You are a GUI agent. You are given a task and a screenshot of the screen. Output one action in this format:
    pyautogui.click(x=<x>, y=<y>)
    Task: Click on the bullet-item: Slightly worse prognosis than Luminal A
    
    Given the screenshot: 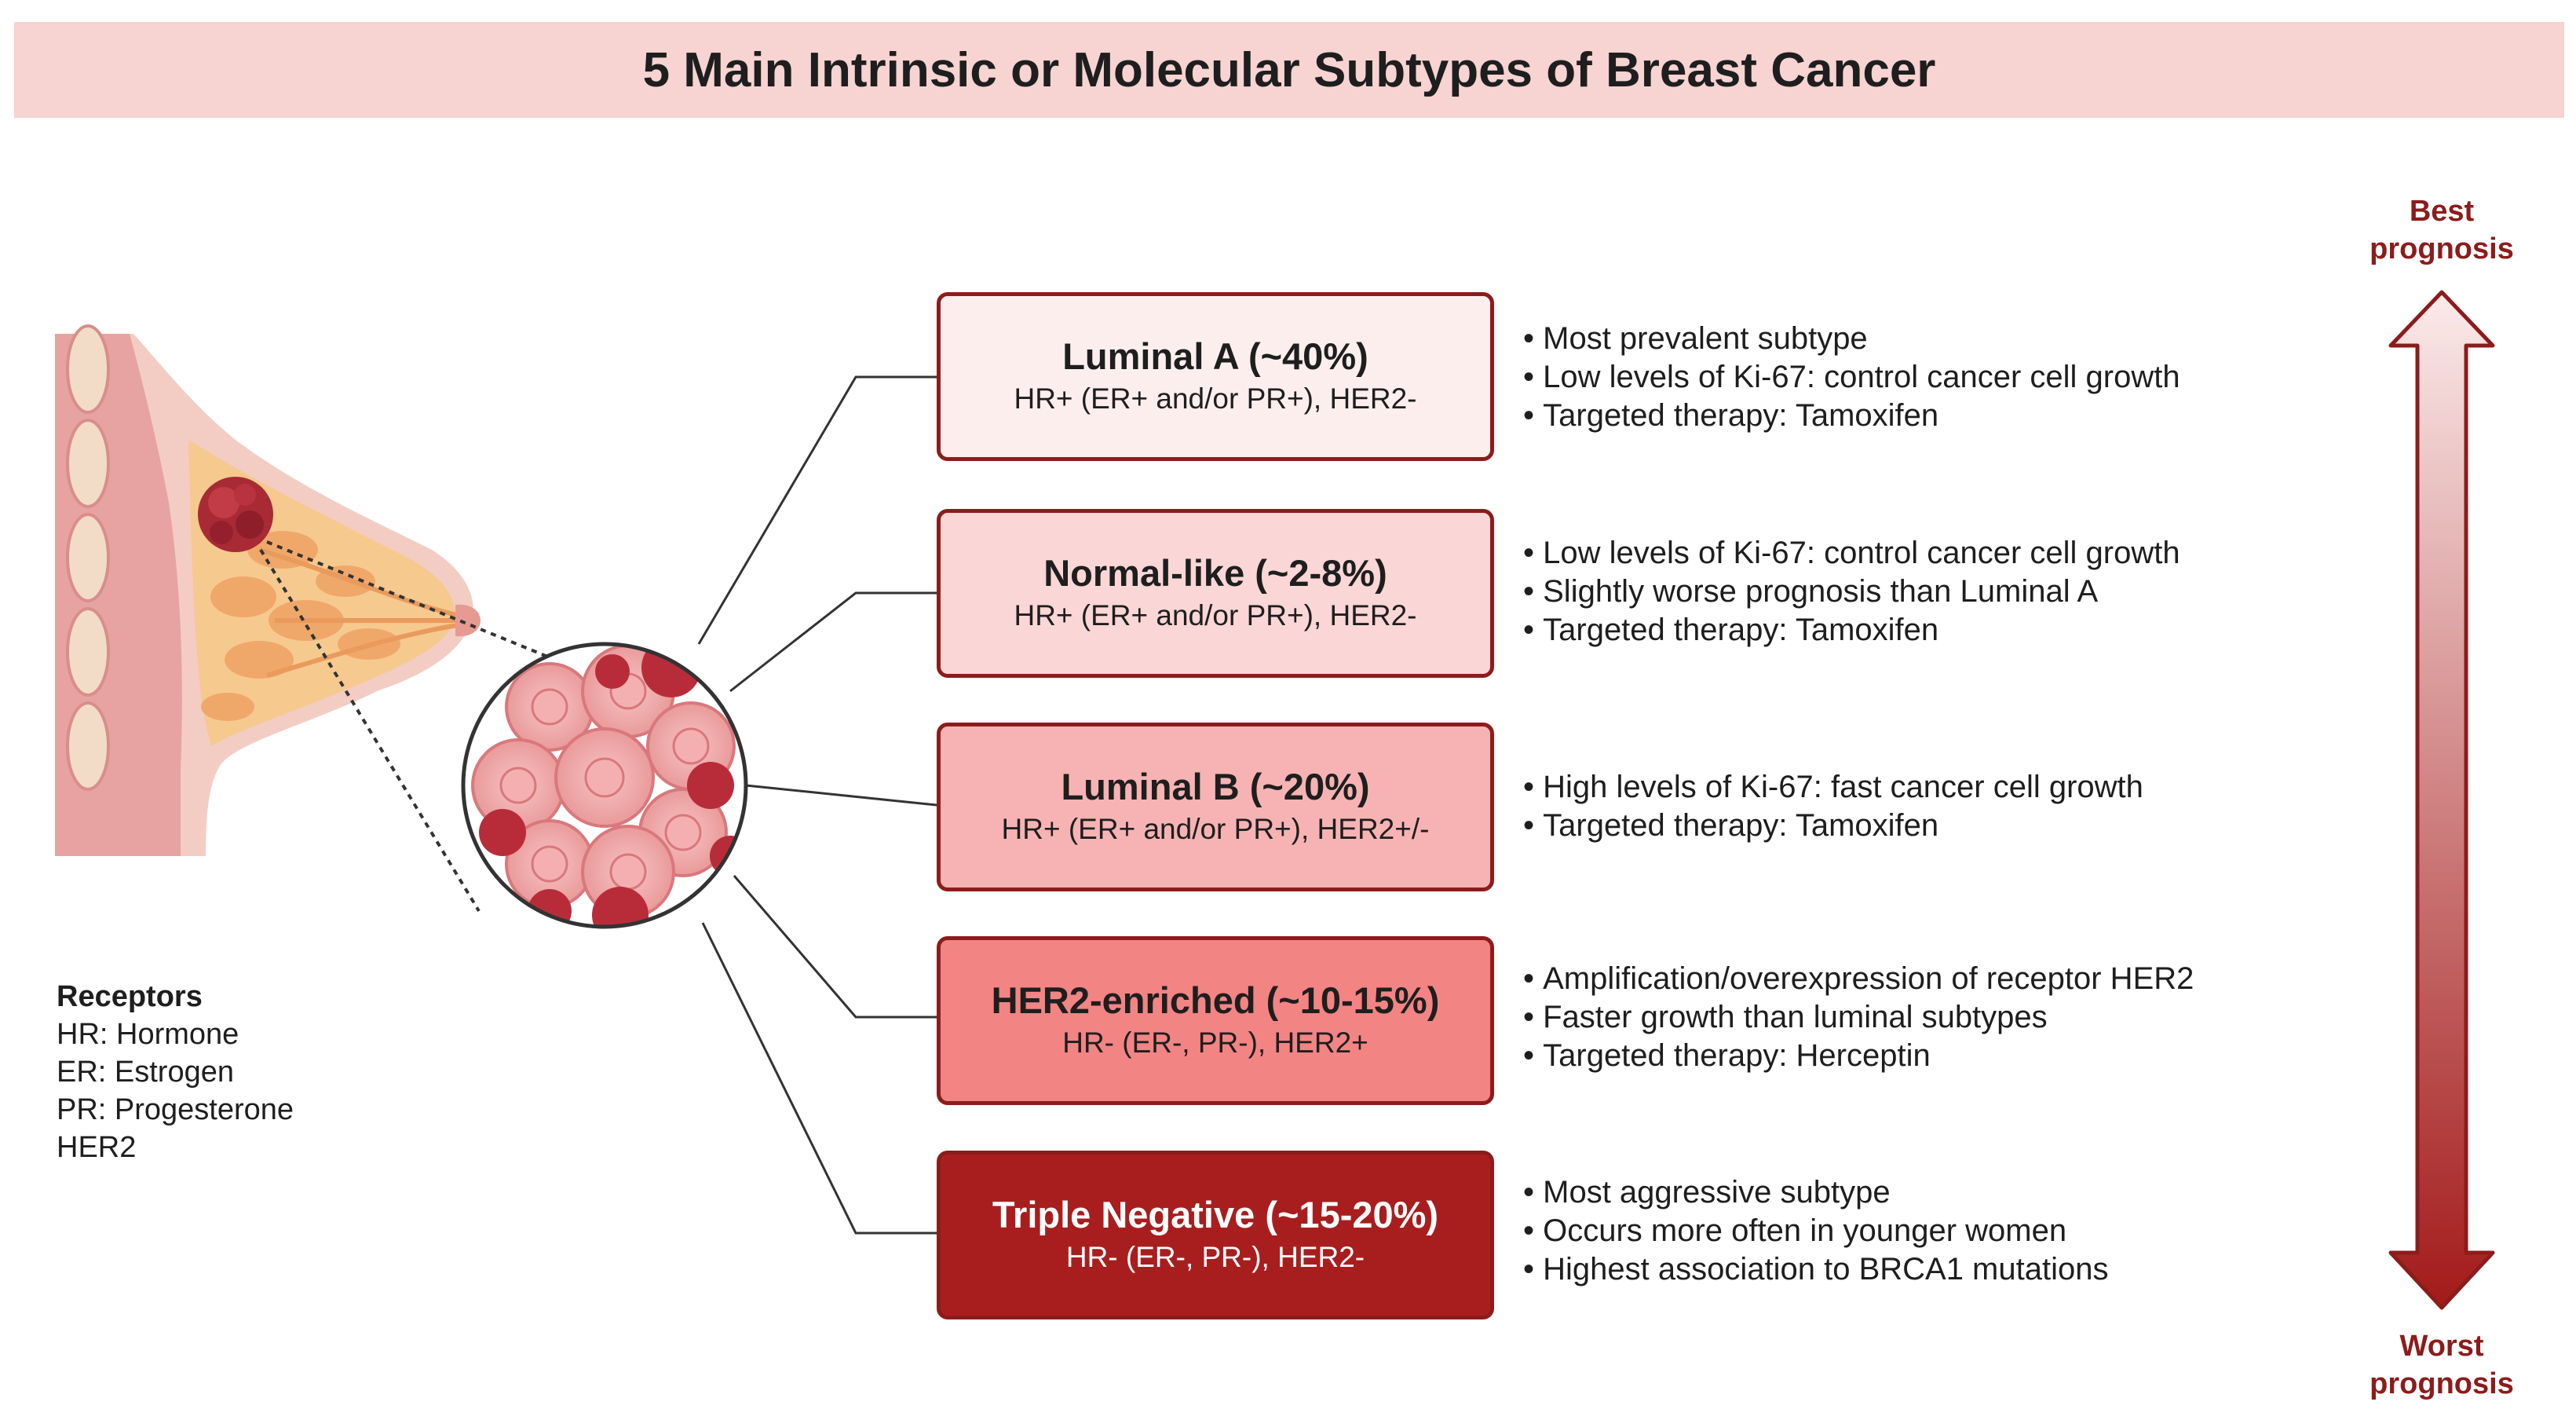 What is the action you would take?
    pyautogui.click(x=1852, y=592)
    